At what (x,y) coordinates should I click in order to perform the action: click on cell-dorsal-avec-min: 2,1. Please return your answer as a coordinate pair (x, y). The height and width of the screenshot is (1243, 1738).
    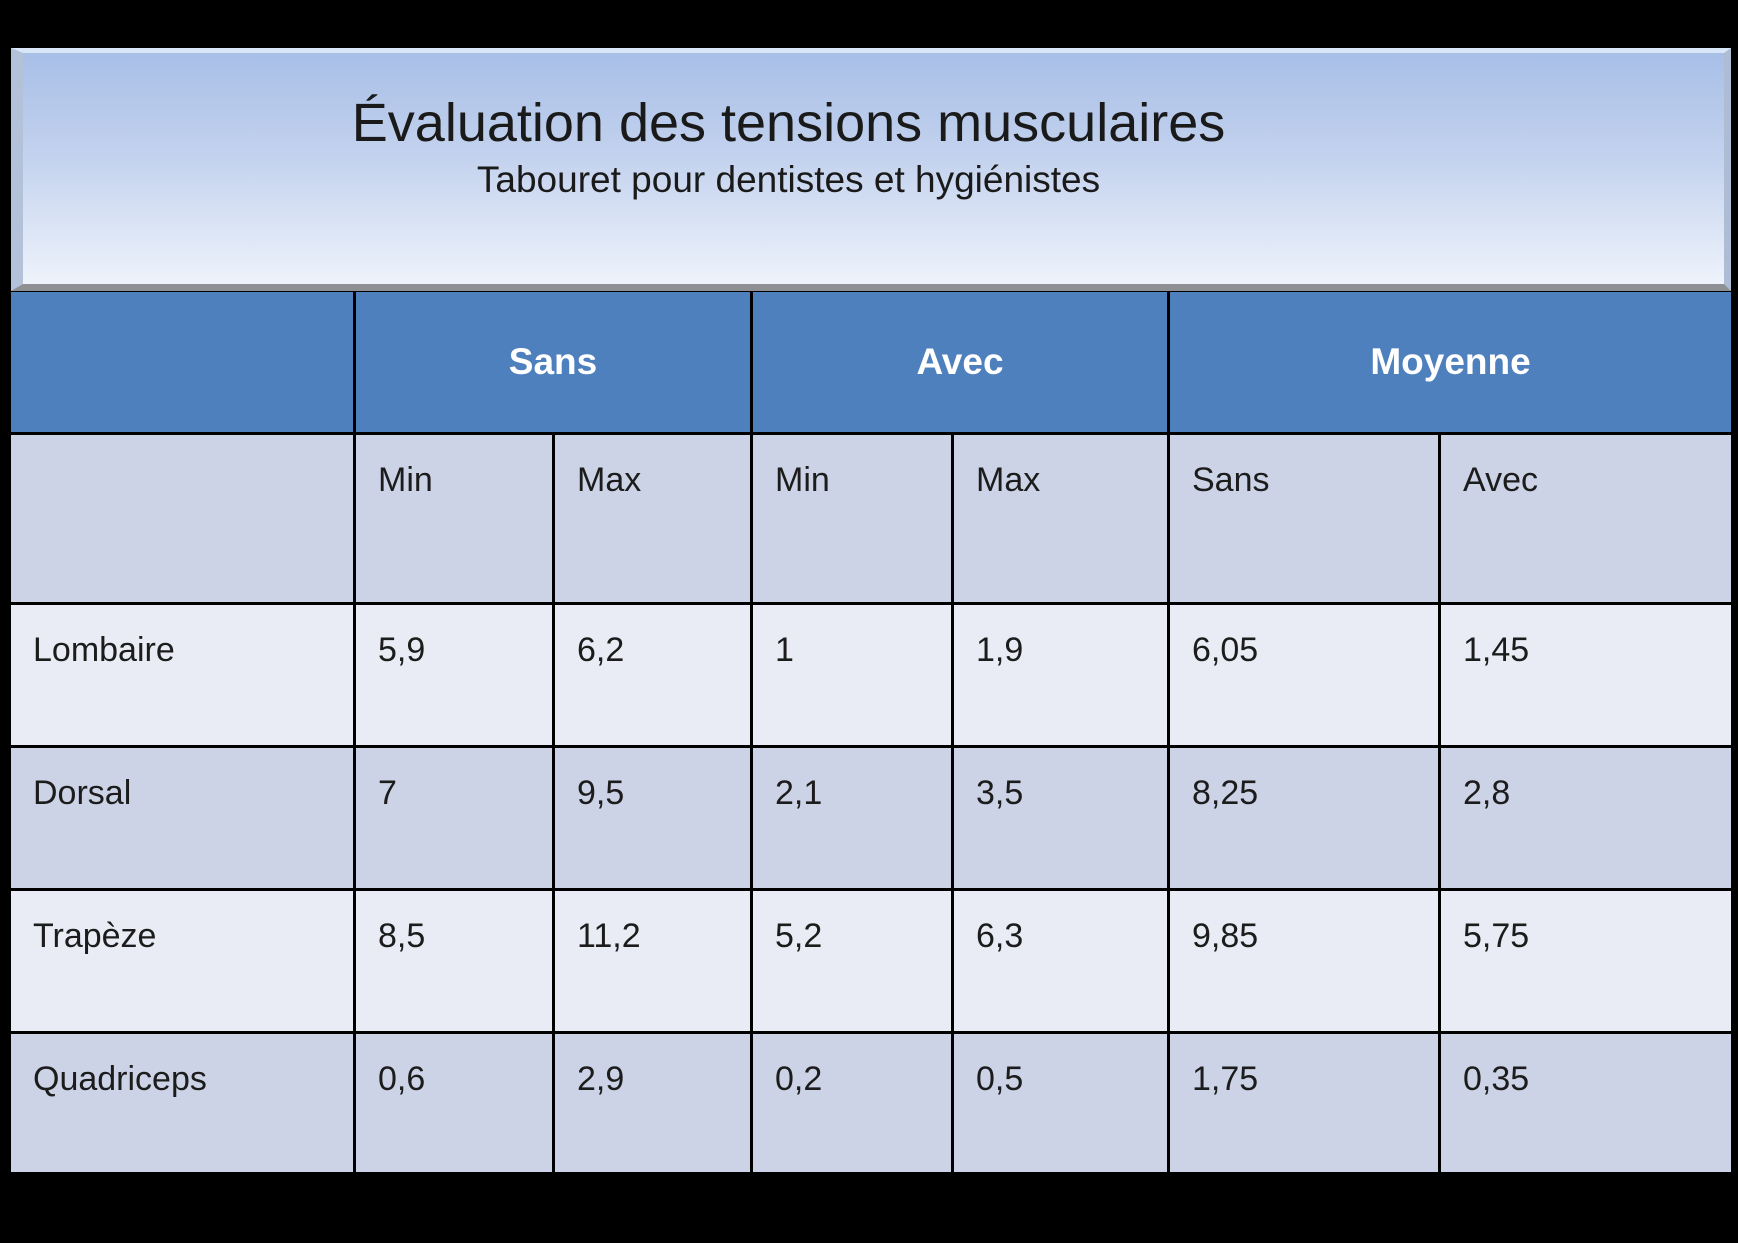
    Looking at the image, I should click on (852, 818).